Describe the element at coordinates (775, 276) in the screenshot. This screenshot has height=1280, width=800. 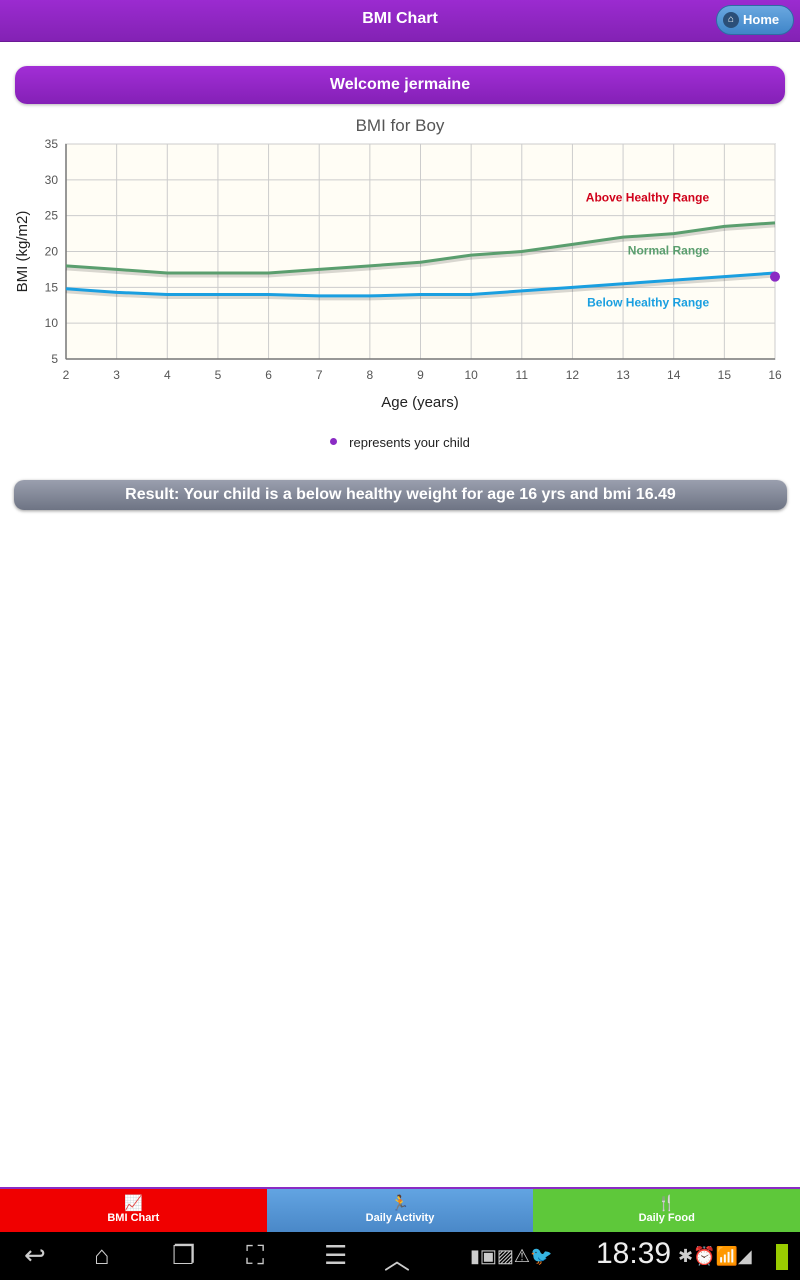
I see `child-data-point` at that location.